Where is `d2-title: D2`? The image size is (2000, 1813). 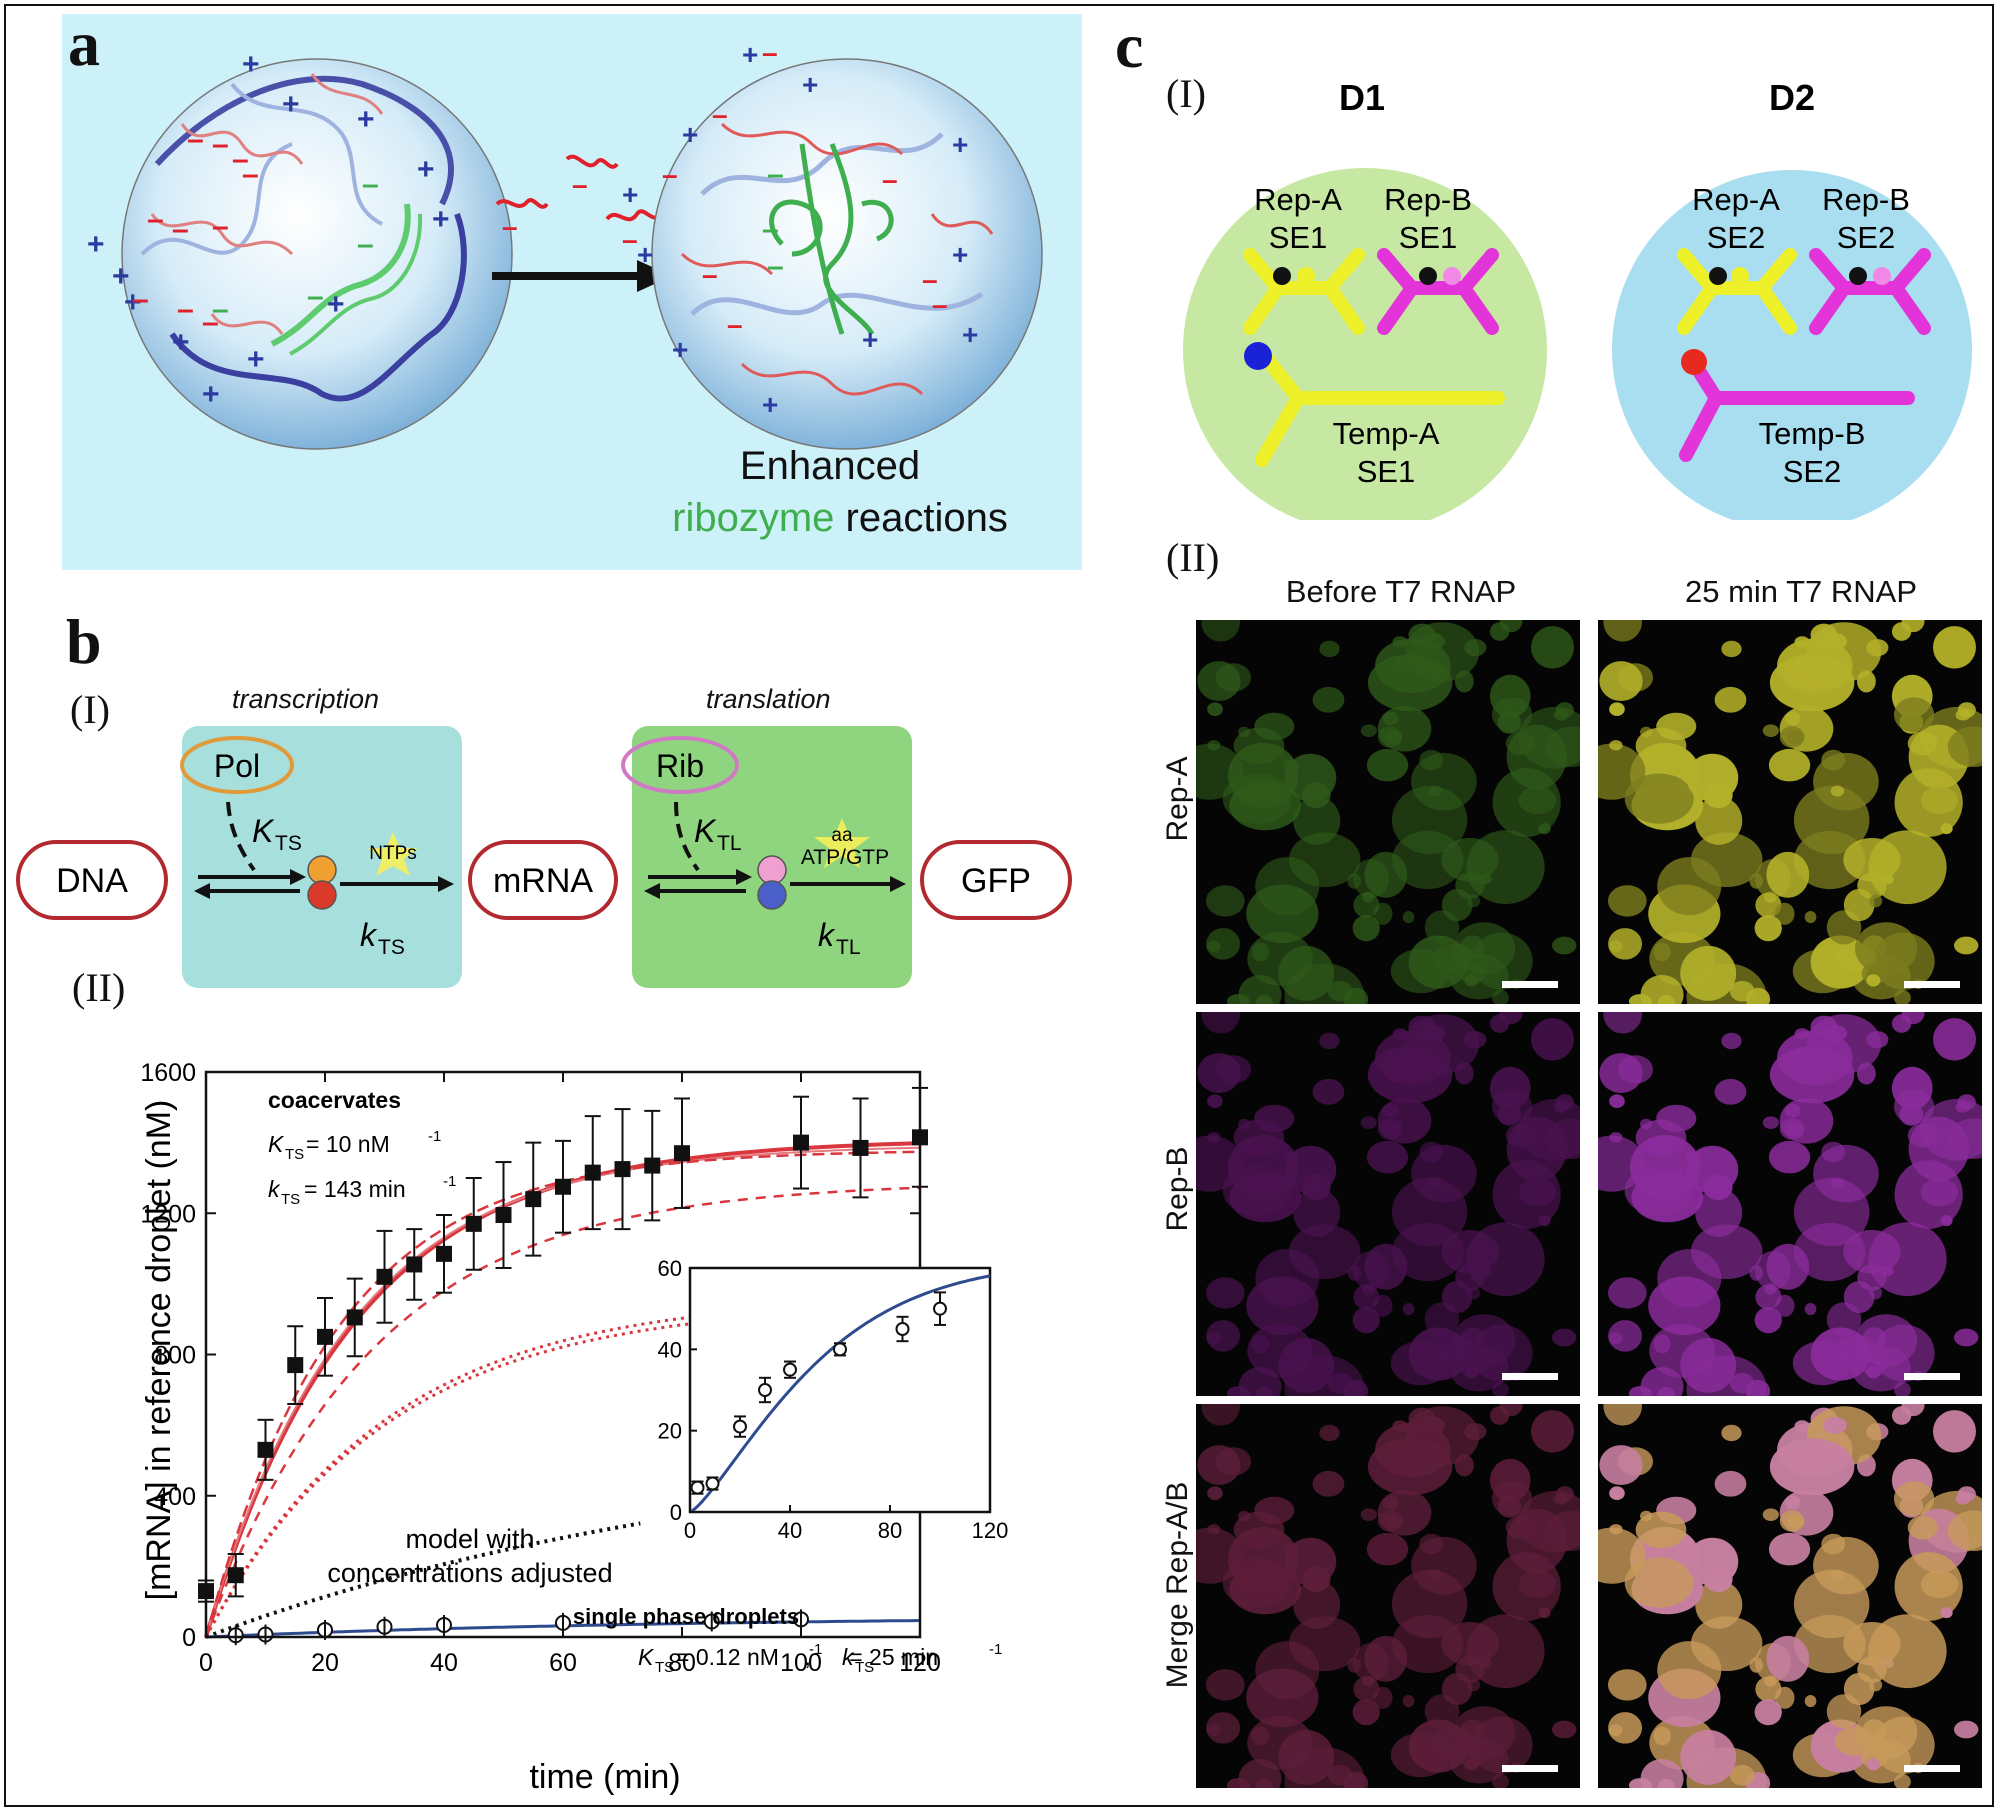
d2-title: D2 is located at coordinates (1792, 97).